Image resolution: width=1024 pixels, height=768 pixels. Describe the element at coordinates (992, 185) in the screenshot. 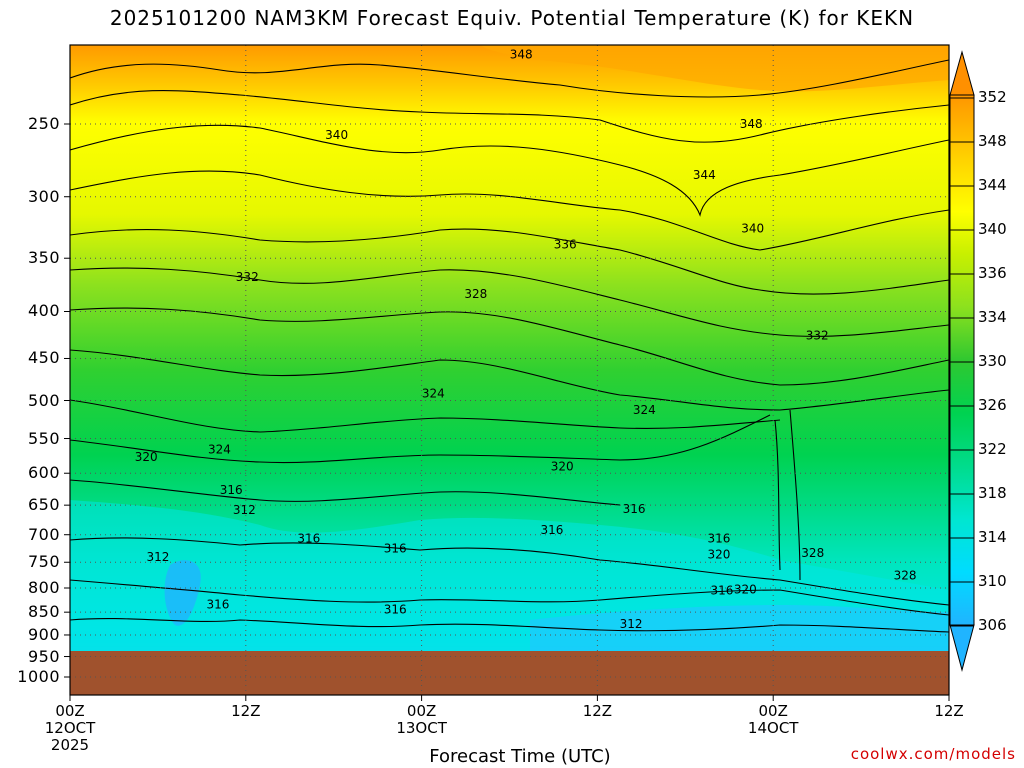

I see `colorbar-tick-label: 344` at that location.